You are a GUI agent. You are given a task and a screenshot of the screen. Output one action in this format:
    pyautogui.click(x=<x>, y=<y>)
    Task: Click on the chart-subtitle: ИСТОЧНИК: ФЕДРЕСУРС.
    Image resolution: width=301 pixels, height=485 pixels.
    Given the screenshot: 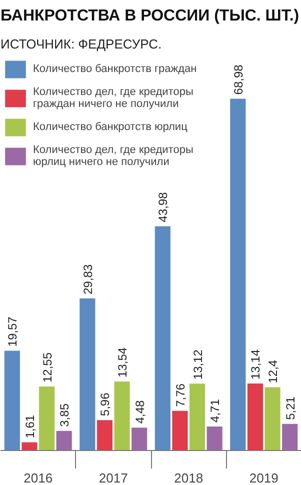 What is the action you would take?
    pyautogui.click(x=81, y=44)
    